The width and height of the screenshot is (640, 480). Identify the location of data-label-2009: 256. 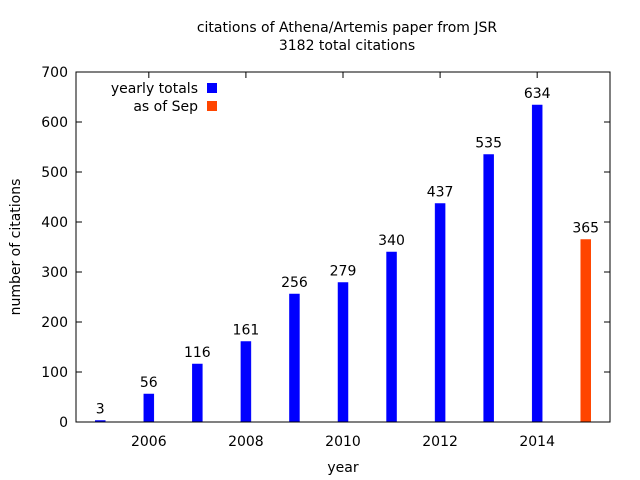
(294, 283).